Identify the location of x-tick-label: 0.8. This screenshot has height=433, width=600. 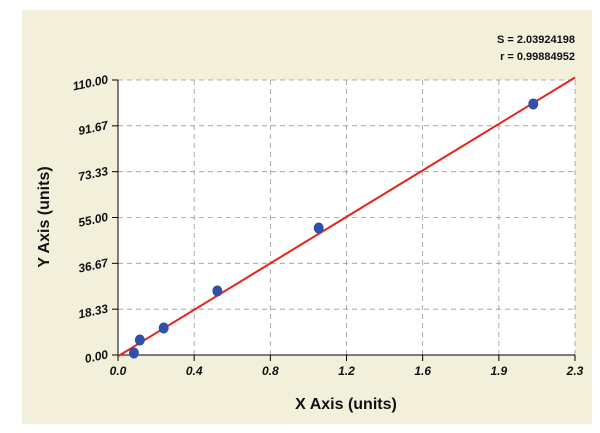
(270, 371).